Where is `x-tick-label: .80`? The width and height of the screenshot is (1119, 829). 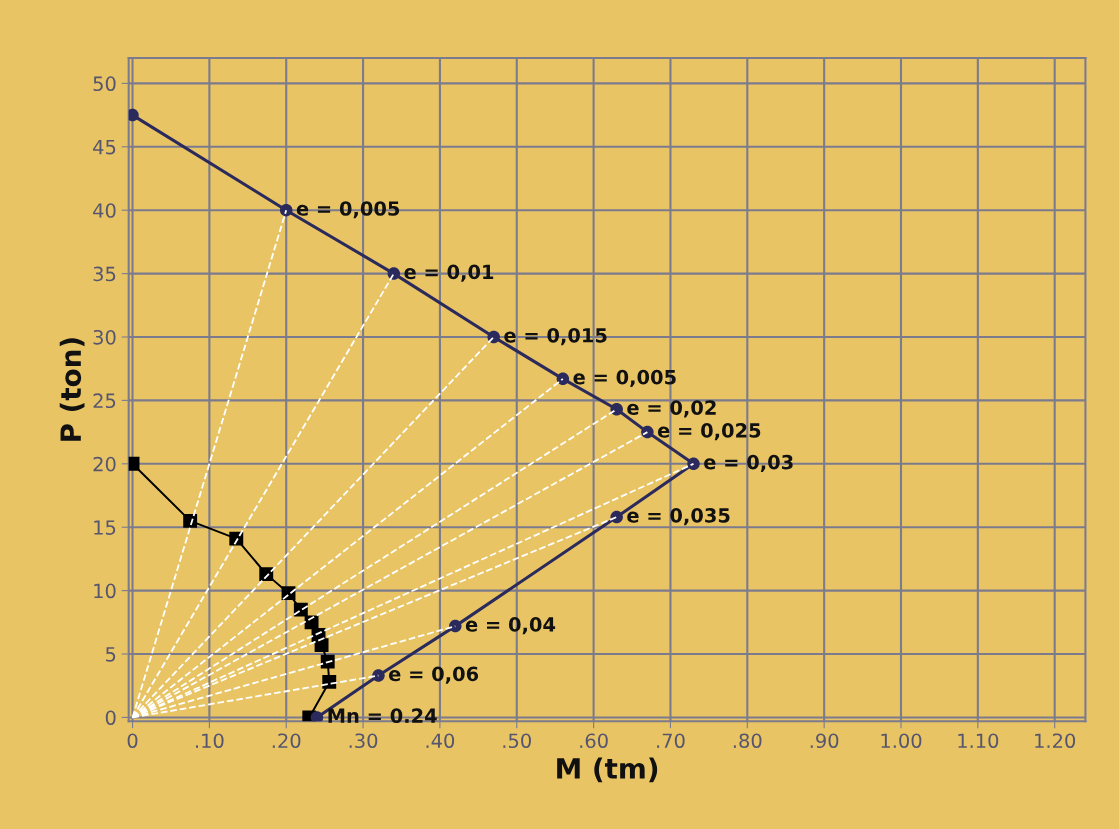 x-tick-label: .80 is located at coordinates (747, 741).